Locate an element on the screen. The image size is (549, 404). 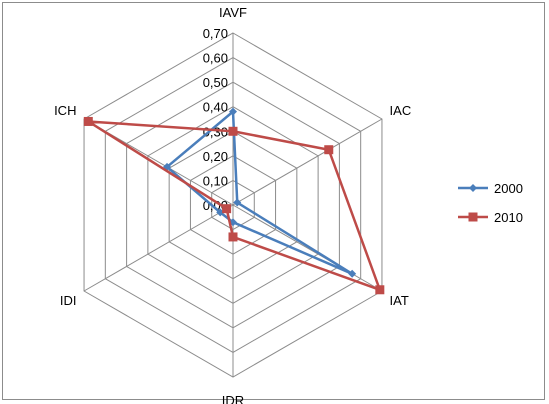
axis-label-ich: ICH is located at coordinates (65, 110).